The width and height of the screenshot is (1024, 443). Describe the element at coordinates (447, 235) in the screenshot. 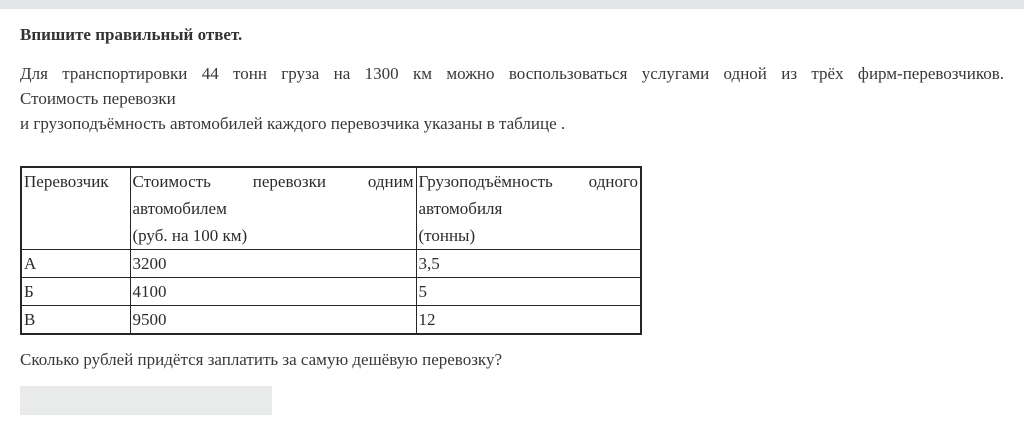

I see `column-header-capacity-line-3: (тонны)` at that location.